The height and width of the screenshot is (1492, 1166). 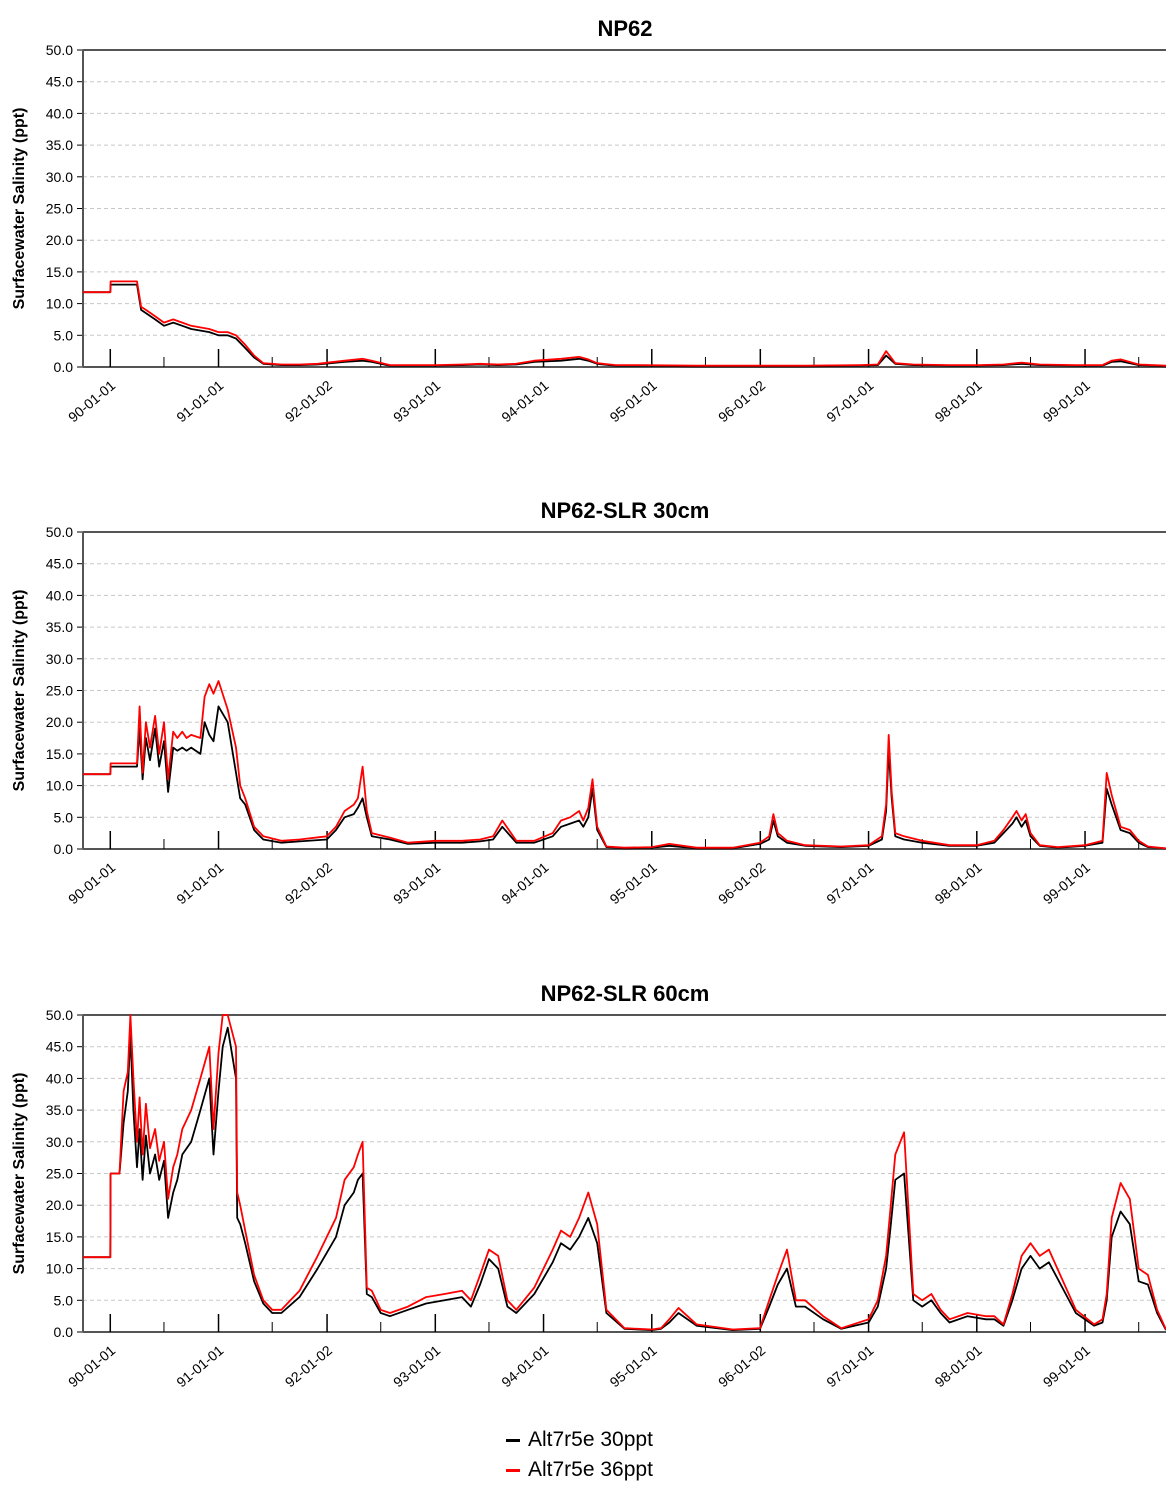 I want to click on legend: Alt7r5e 30ppt Alt7r5e 36ppt, so click(x=656, y=1455).